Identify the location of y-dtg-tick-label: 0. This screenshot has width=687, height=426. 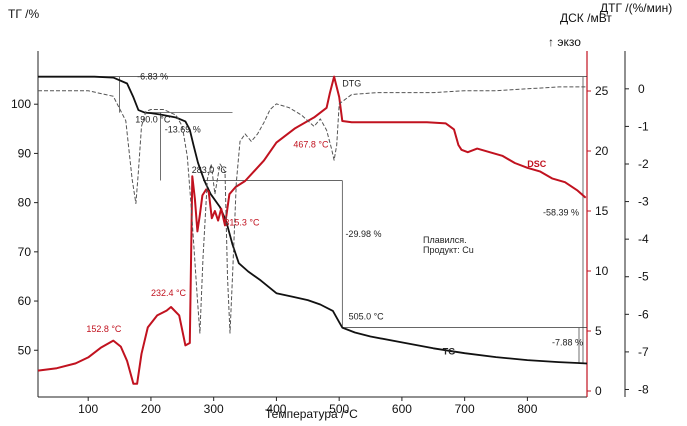
(641, 89).